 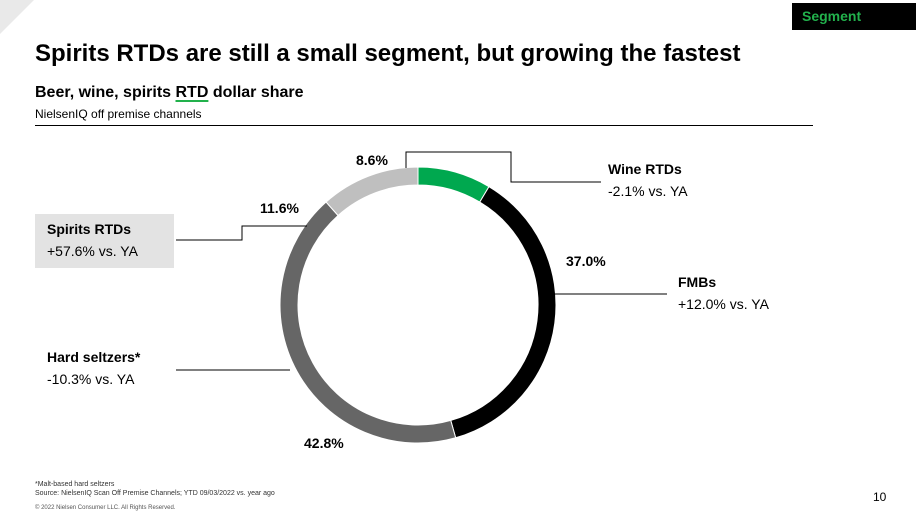 What do you see at coordinates (241, 233) in the screenshot?
I see `leader-spirits` at bounding box center [241, 233].